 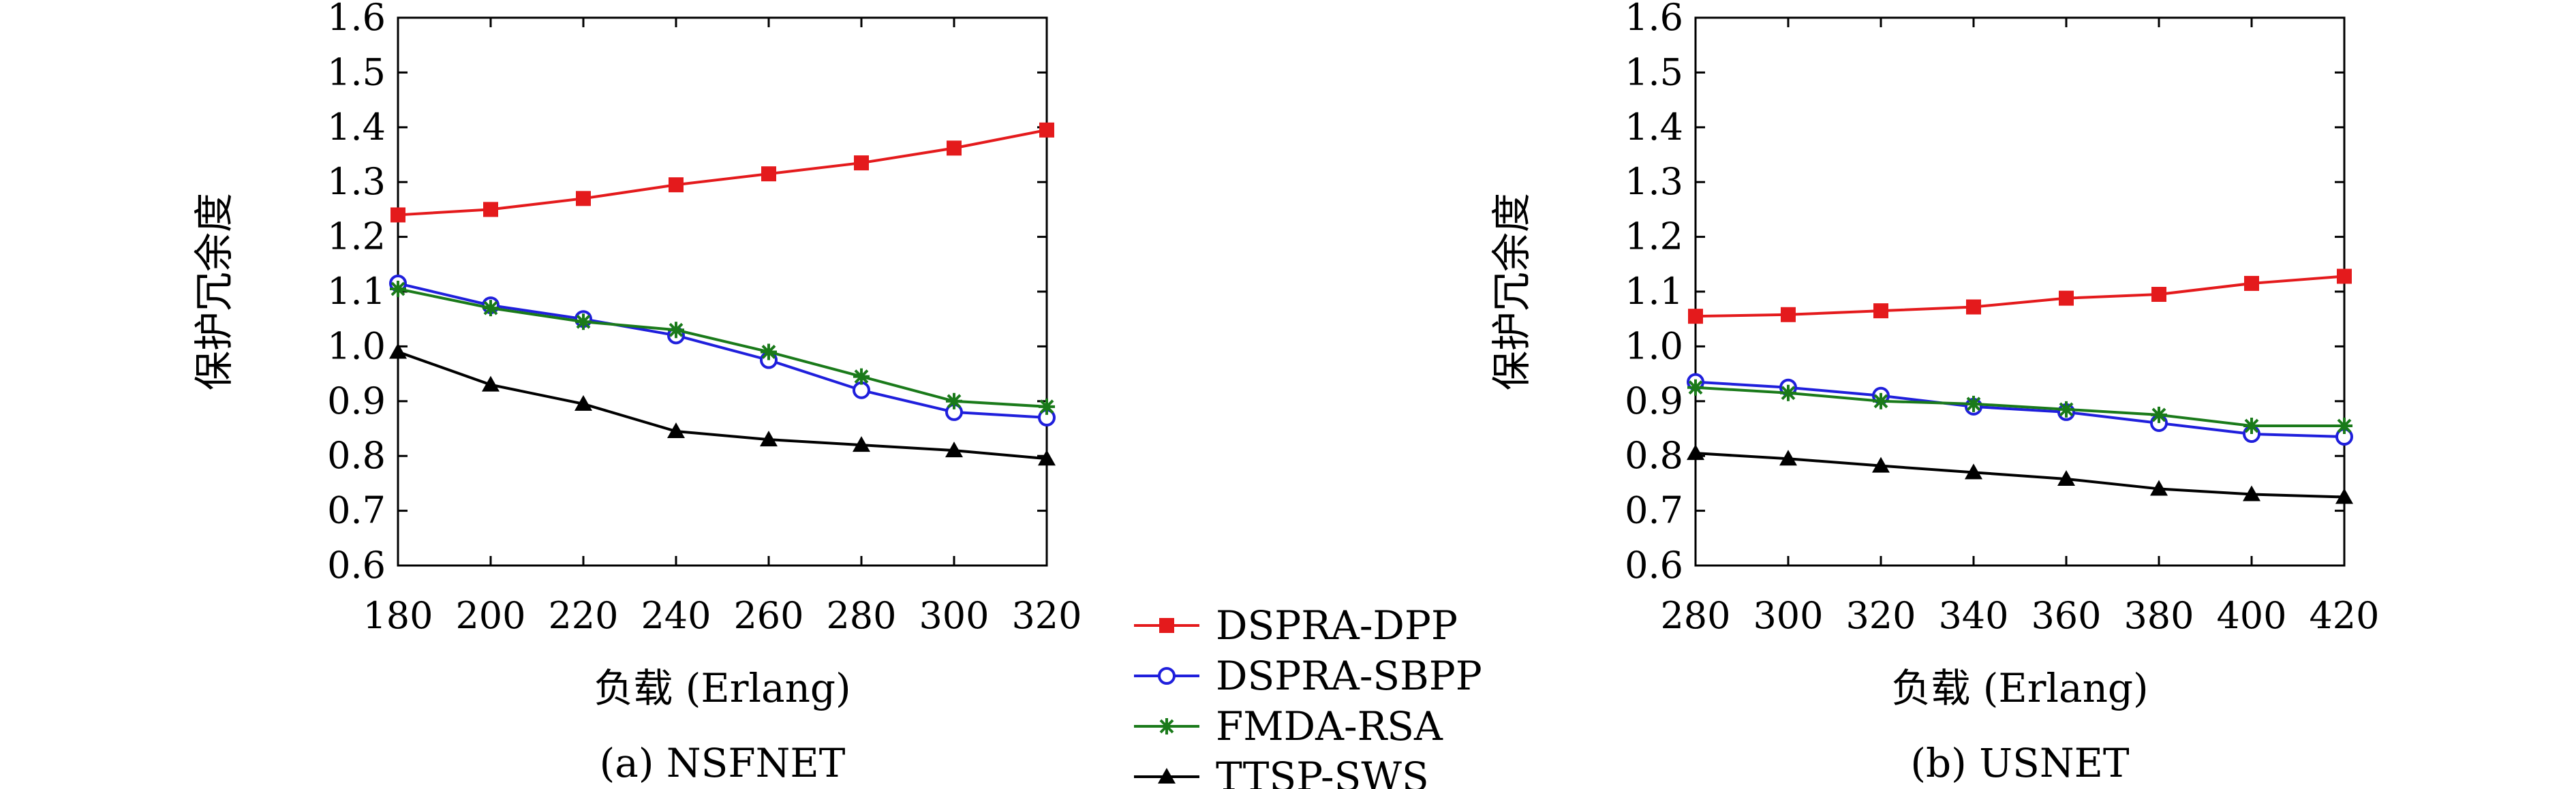 I want to click on series-line-ttsp-sws, so click(x=2020, y=475).